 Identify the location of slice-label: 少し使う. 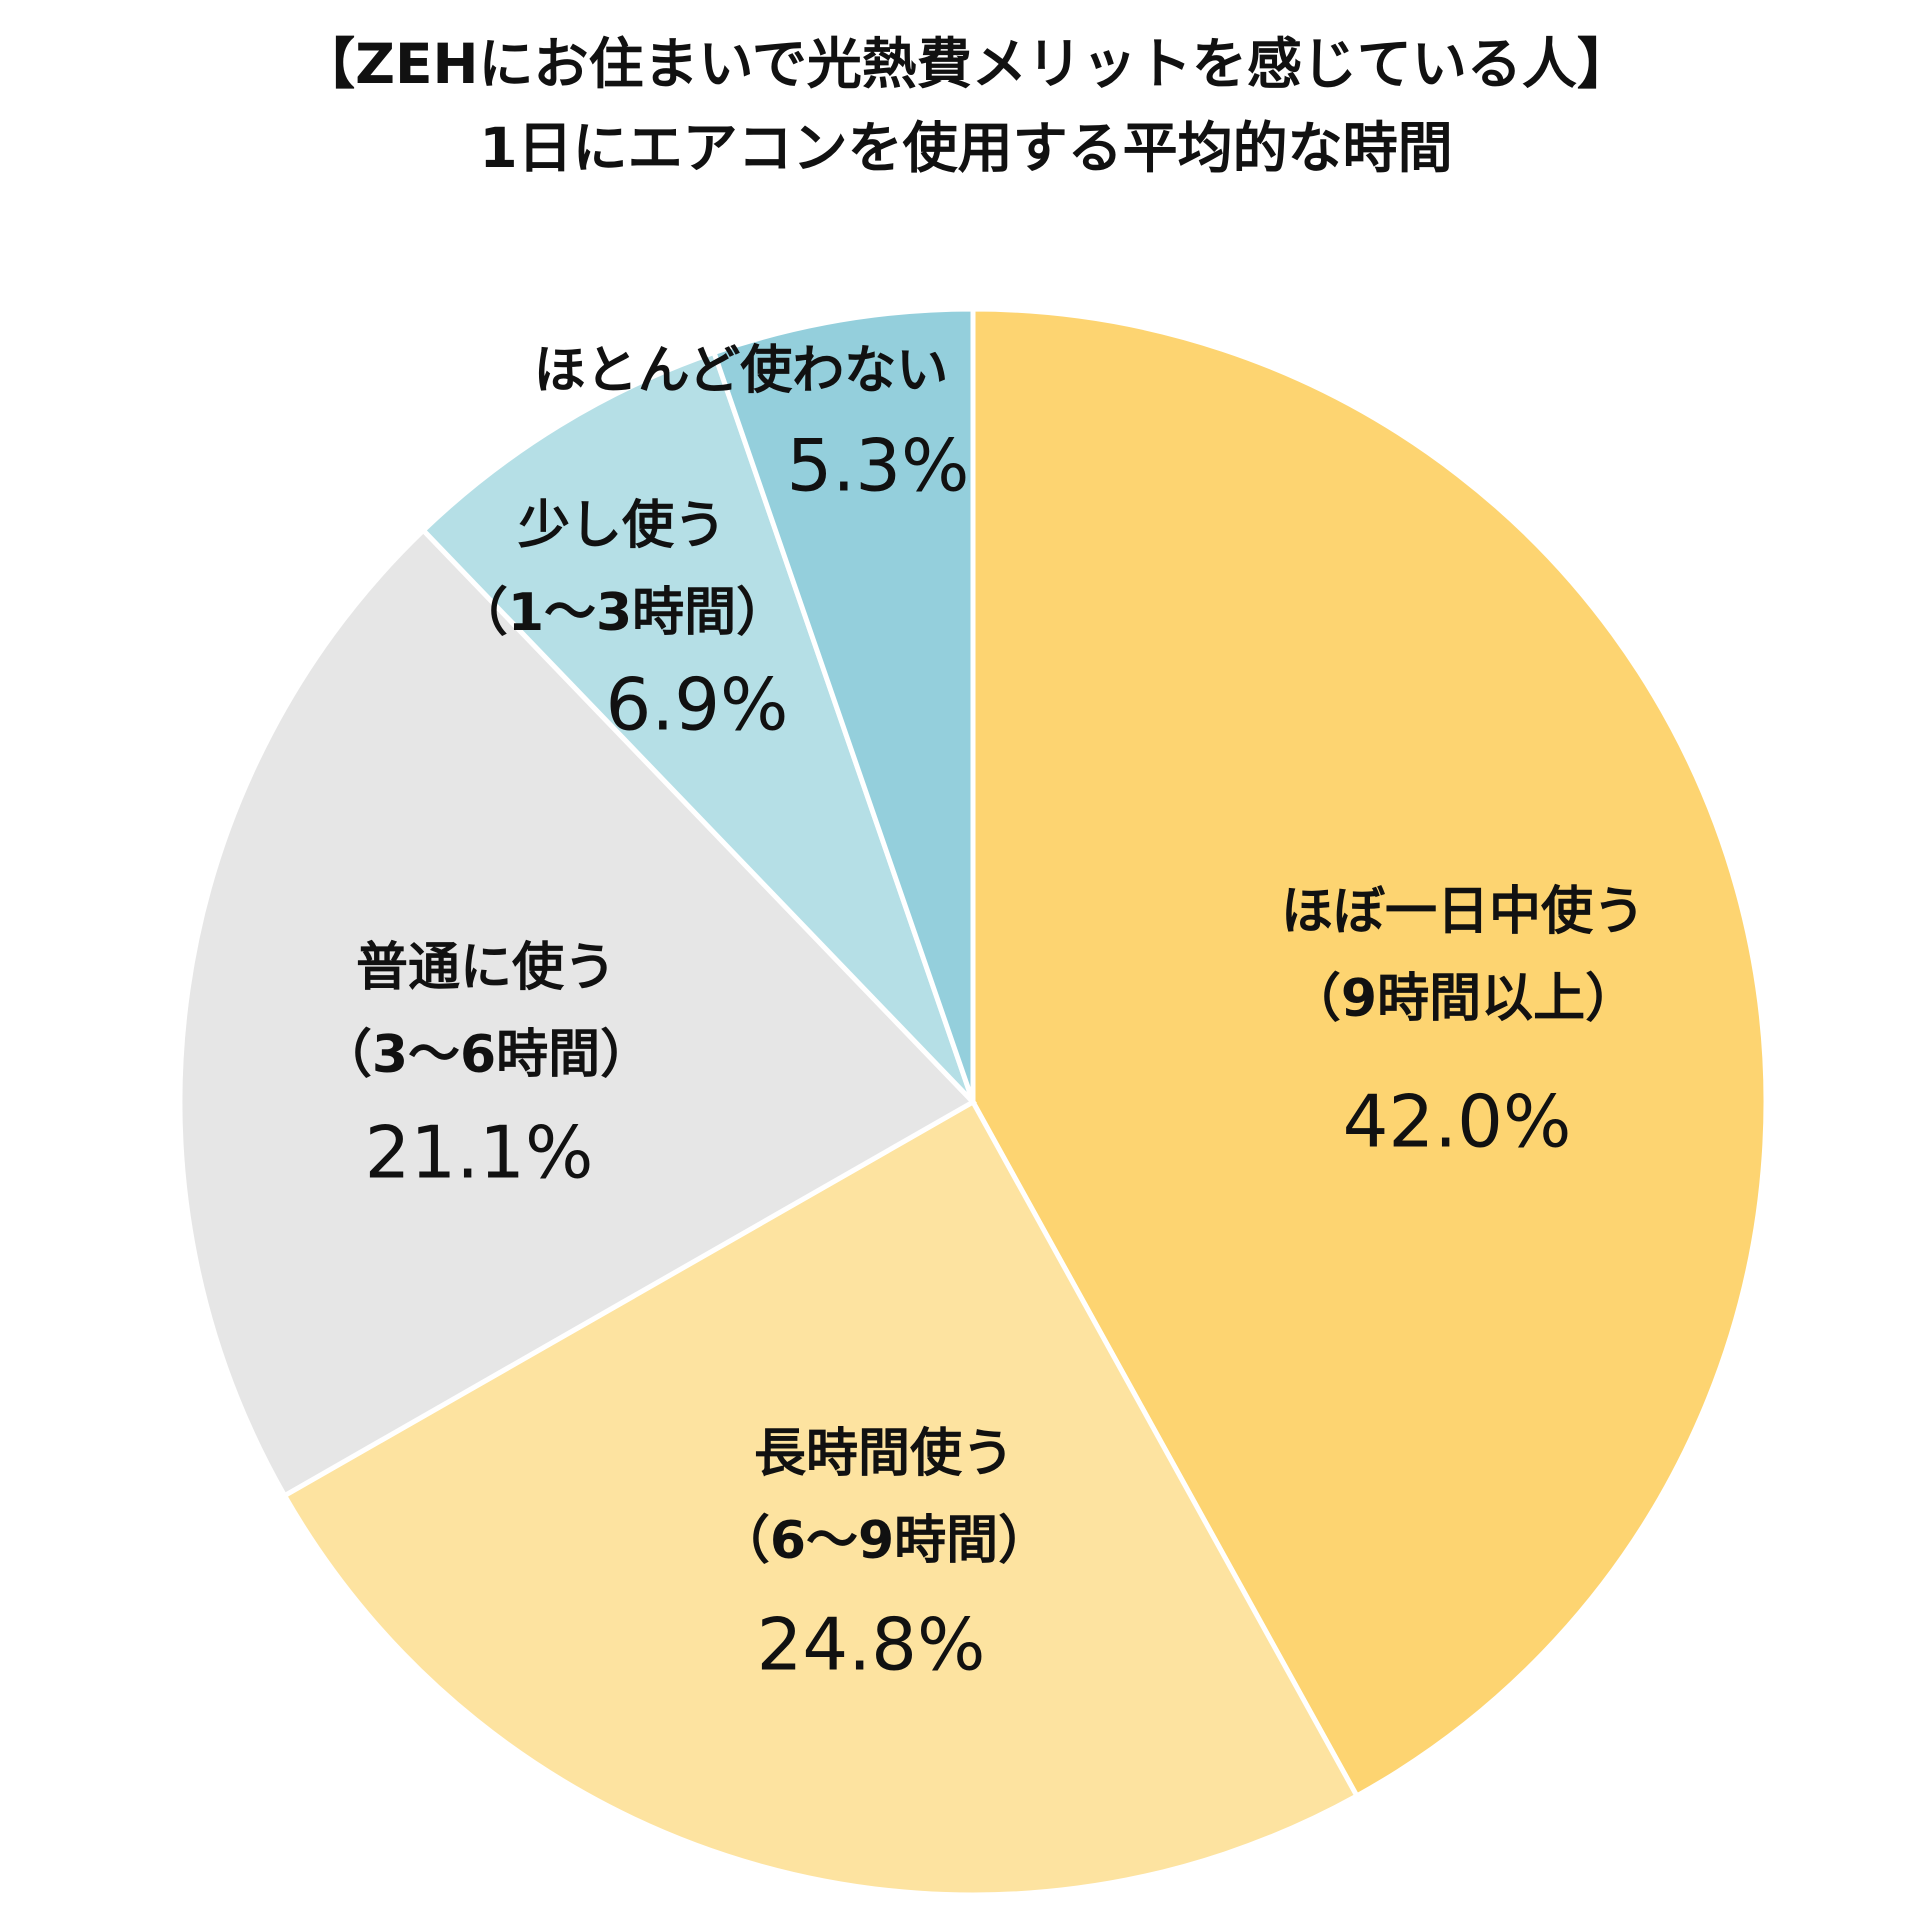
(622, 526).